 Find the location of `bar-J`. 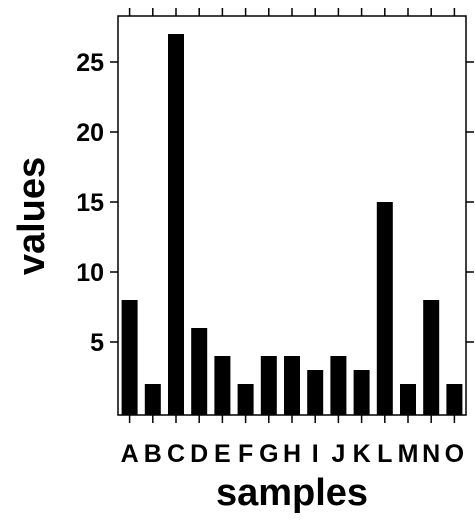

bar-J is located at coordinates (338, 385).